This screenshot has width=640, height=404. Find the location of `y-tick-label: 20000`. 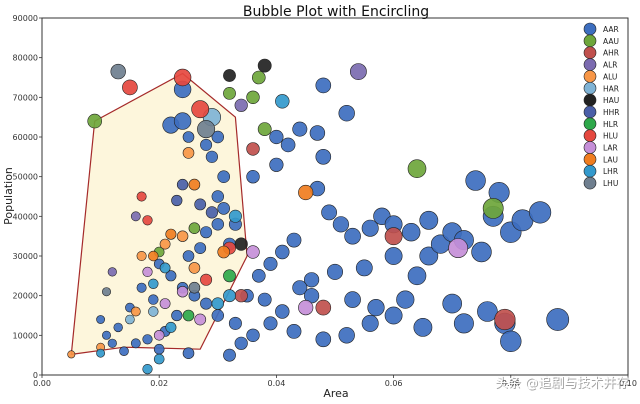

y-tick-label: 20000 is located at coordinates (25, 296).